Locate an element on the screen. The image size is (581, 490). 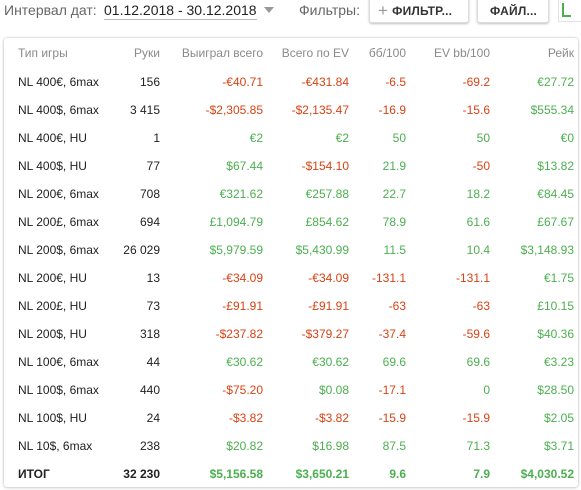
cell-bb100: -17.1 is located at coordinates (392, 390).